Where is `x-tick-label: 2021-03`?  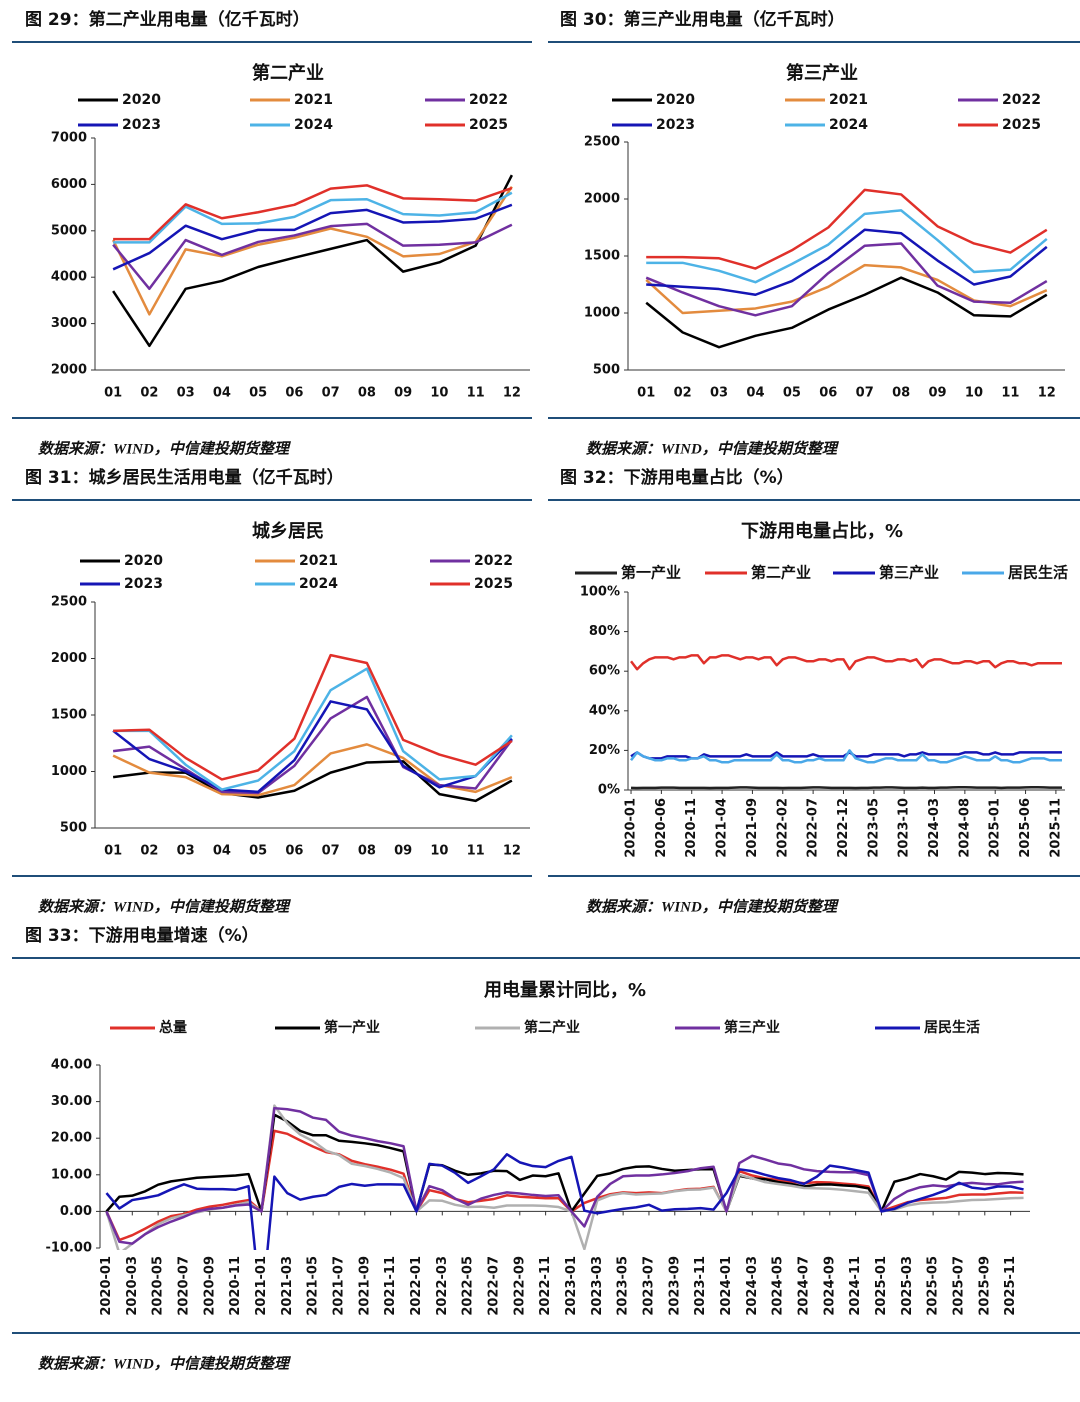 x-tick-label: 2021-03 is located at coordinates (287, 1286).